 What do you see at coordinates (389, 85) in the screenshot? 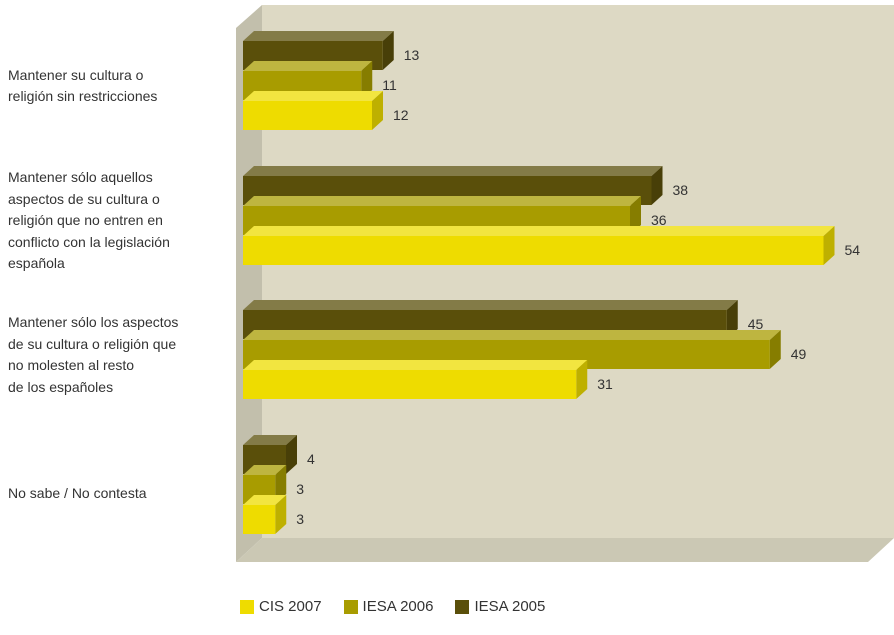
I see `data-label: 11` at bounding box center [389, 85].